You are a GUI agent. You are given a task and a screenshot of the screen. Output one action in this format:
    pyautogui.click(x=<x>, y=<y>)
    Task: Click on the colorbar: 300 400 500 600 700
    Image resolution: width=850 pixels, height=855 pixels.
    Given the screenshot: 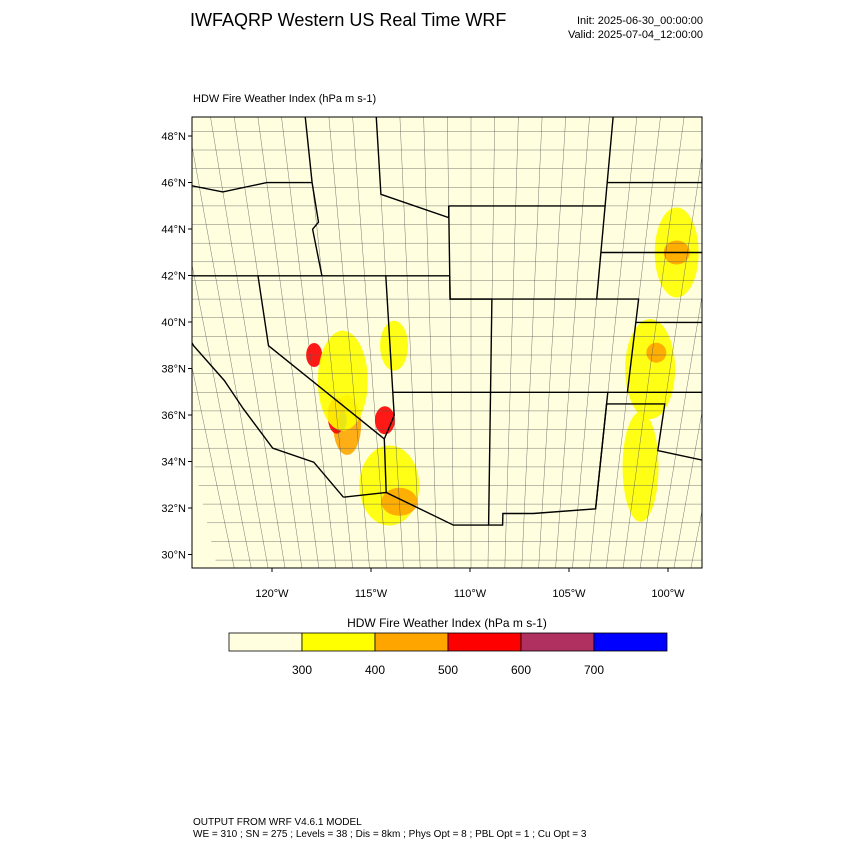 What is the action you would take?
    pyautogui.click(x=448, y=654)
    